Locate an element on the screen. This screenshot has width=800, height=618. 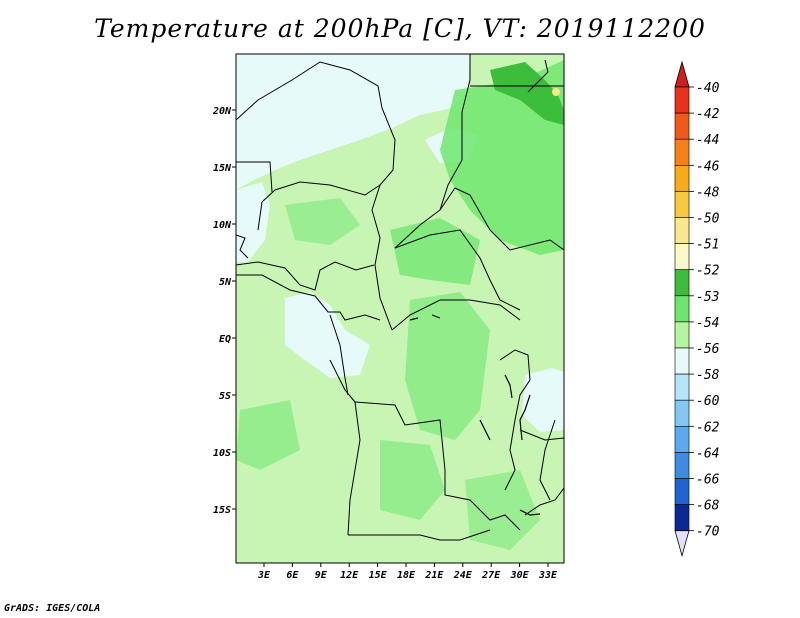
colorbar-label: -52 is located at coordinates (708, 271).